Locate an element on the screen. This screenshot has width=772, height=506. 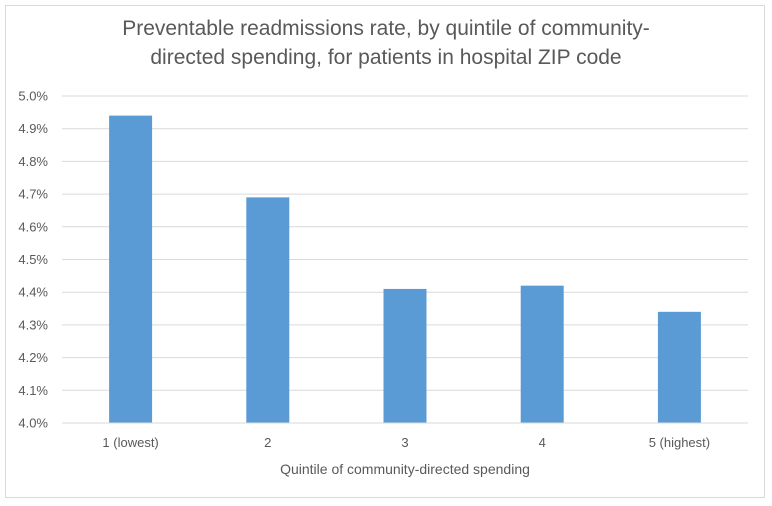
x-axis-label: Quintile of community-directed spending is located at coordinates (405, 469).